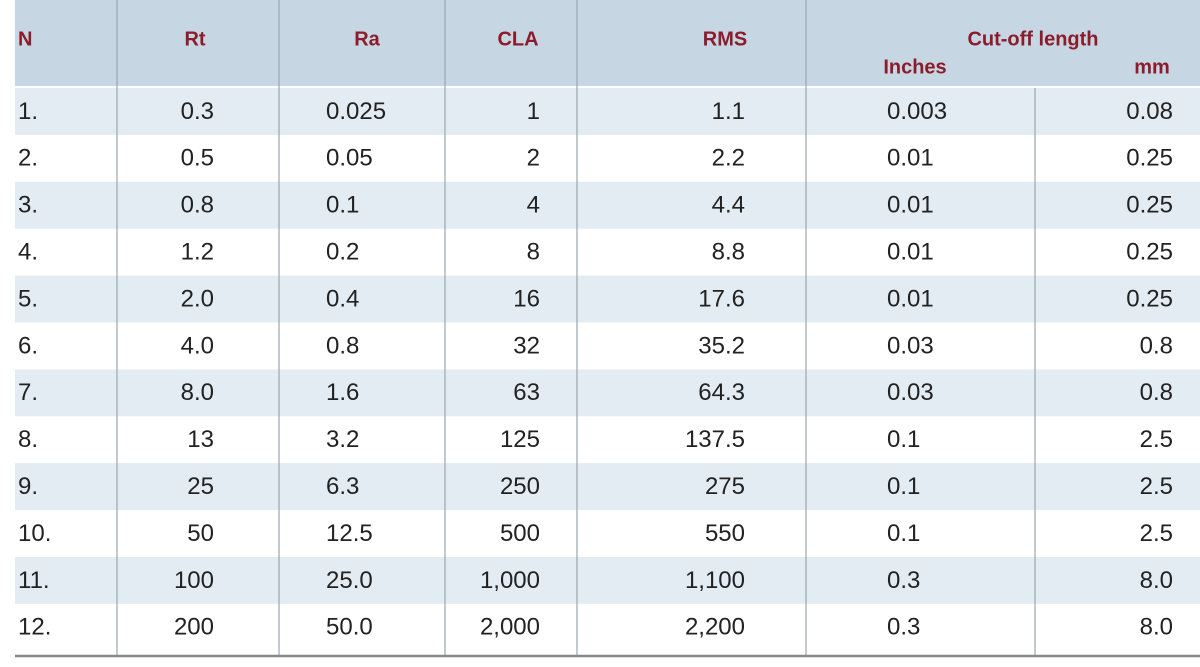 This screenshot has height=667, width=1200. What do you see at coordinates (200, 533) in the screenshot?
I see `cell: 50` at bounding box center [200, 533].